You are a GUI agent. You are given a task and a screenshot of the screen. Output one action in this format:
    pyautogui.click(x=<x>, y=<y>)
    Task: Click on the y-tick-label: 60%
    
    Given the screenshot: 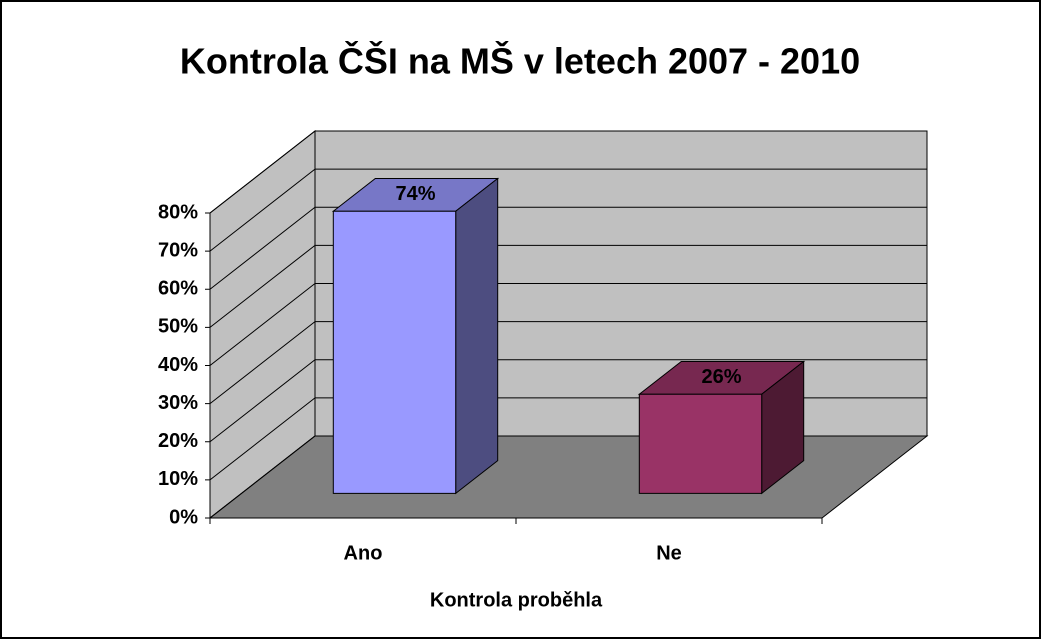 What is the action you would take?
    pyautogui.click(x=178, y=289)
    